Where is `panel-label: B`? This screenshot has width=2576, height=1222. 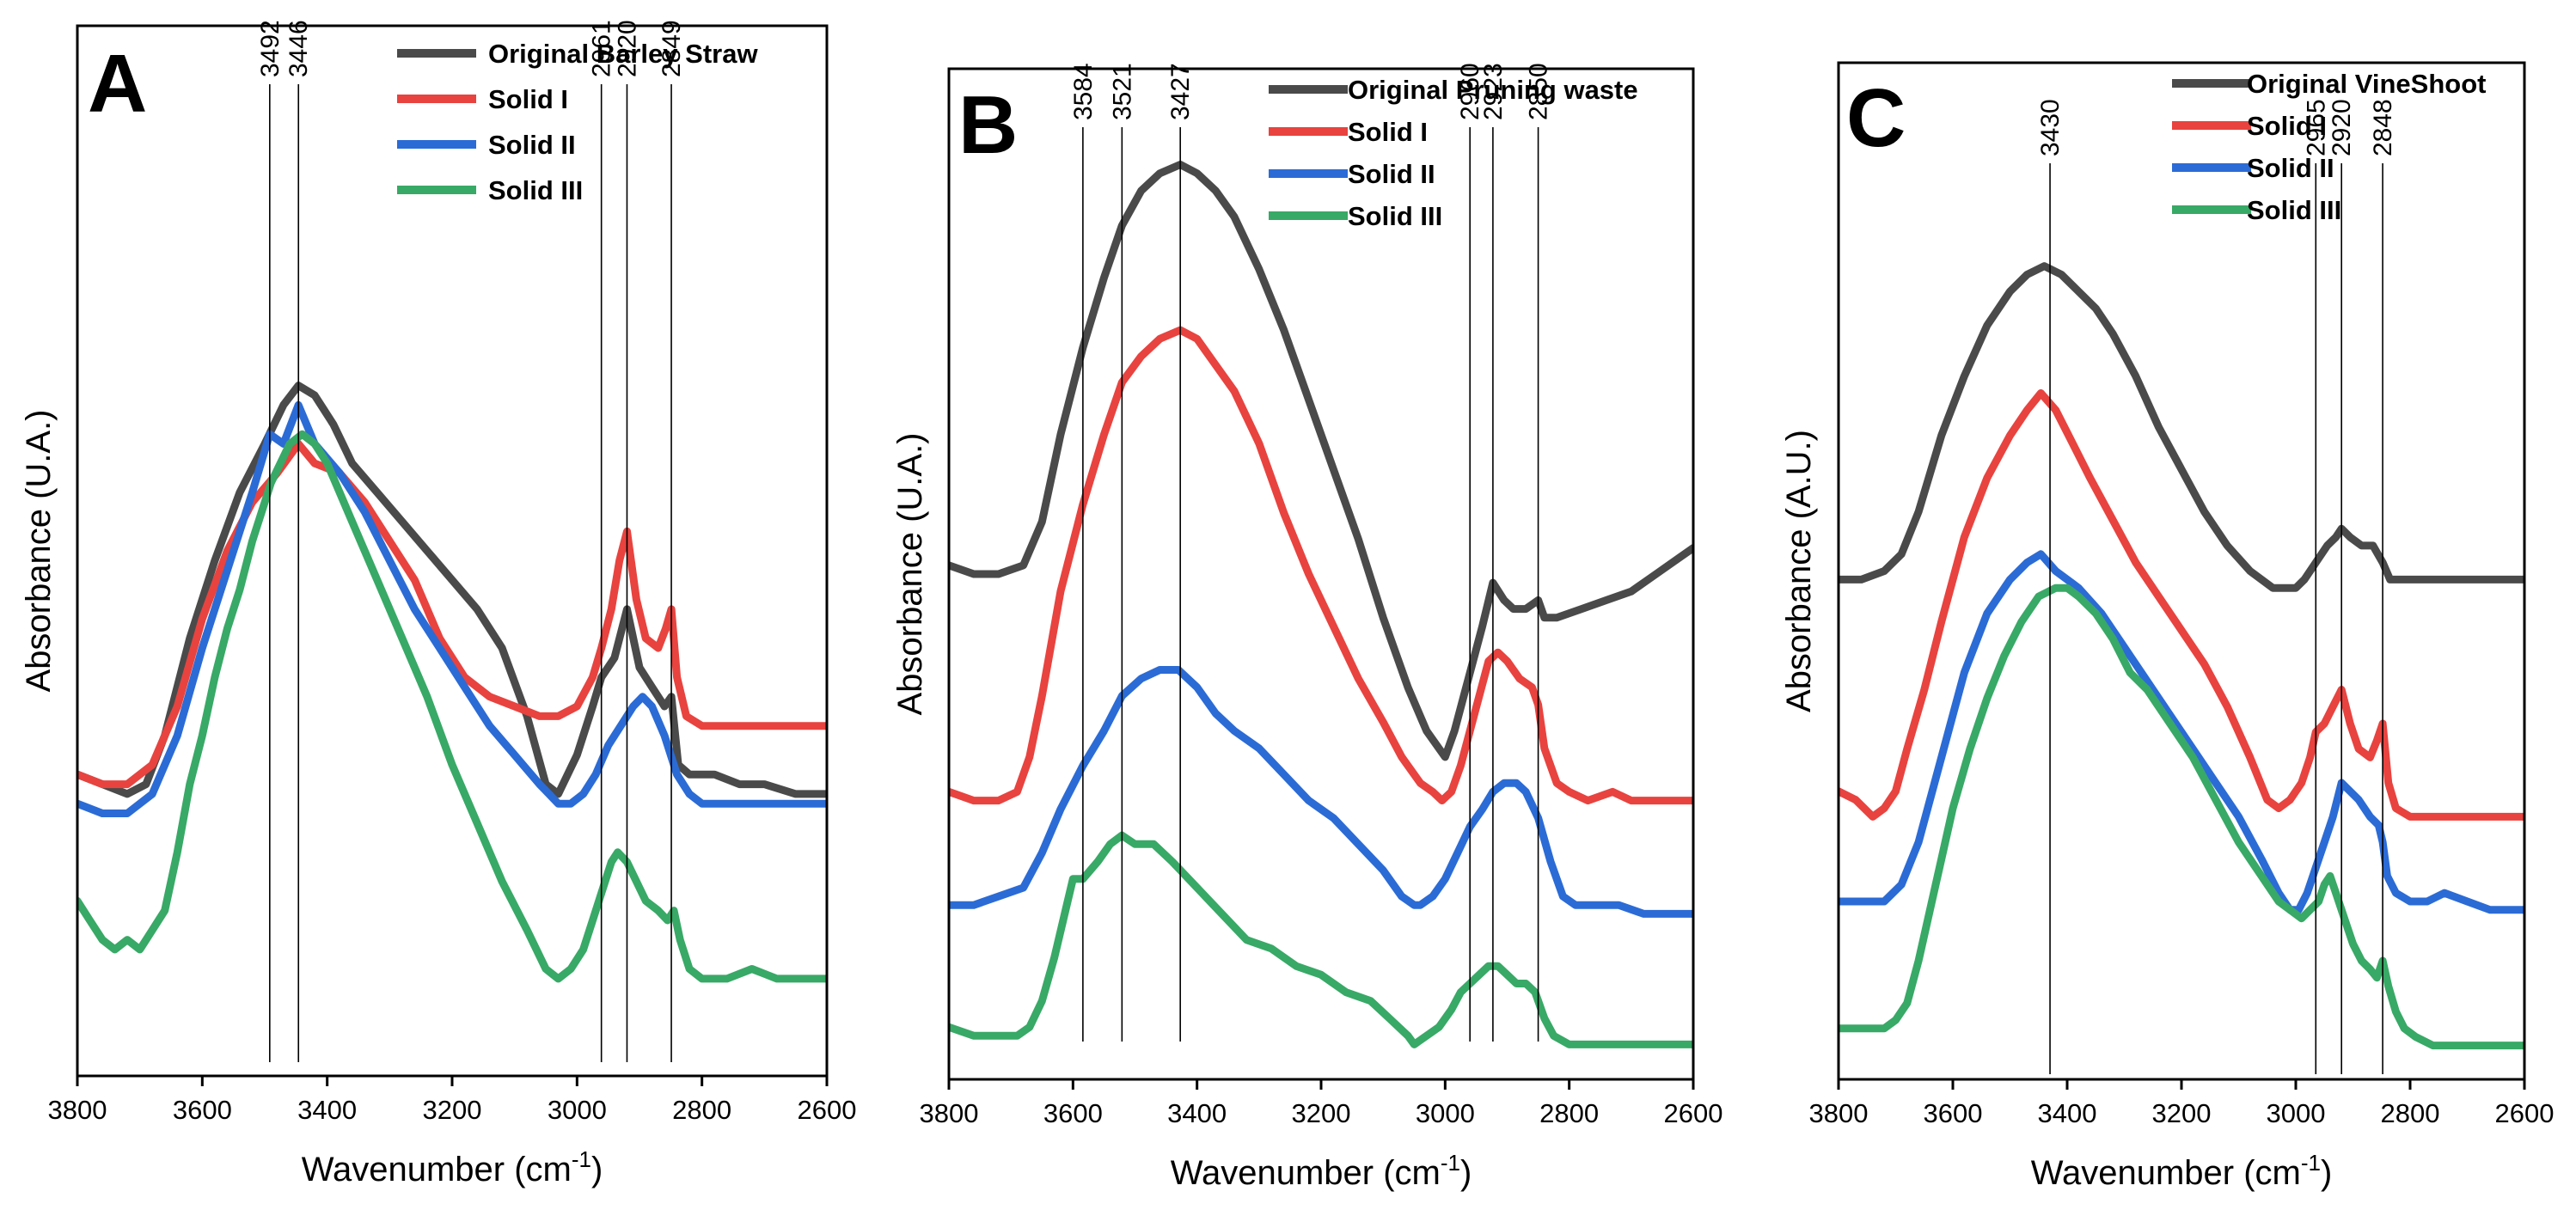 panel-label: B is located at coordinates (988, 125).